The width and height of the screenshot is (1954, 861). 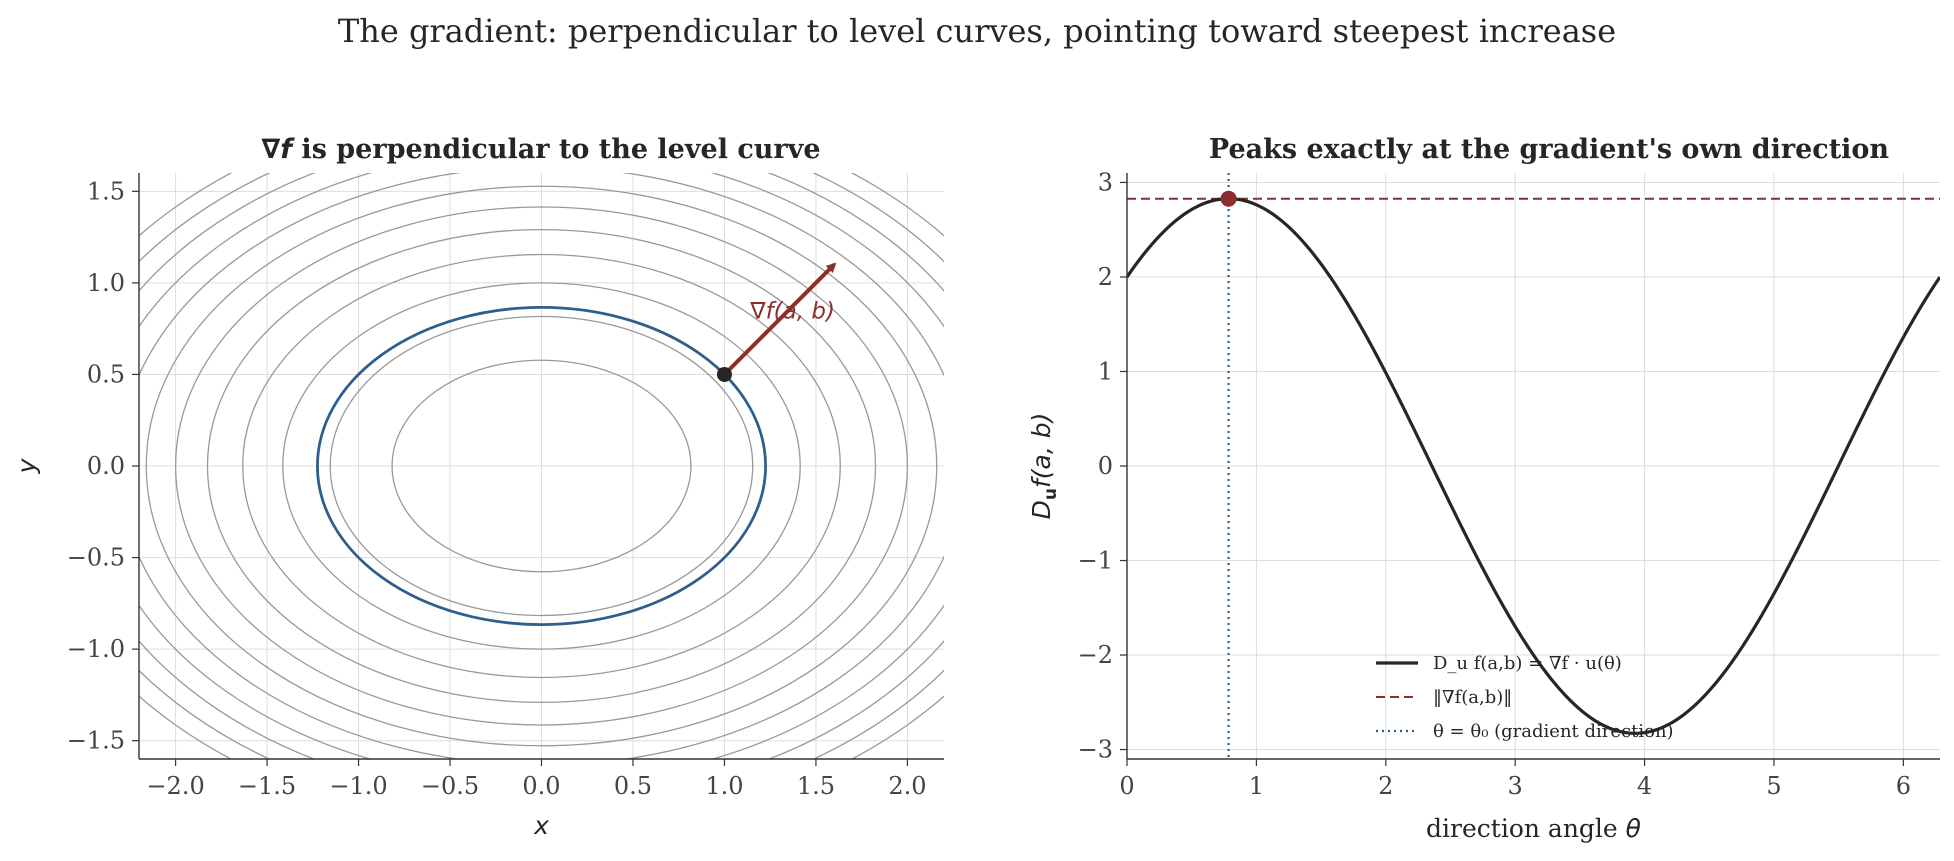 I want to click on right-ytick-label: 3, so click(x=1105, y=182).